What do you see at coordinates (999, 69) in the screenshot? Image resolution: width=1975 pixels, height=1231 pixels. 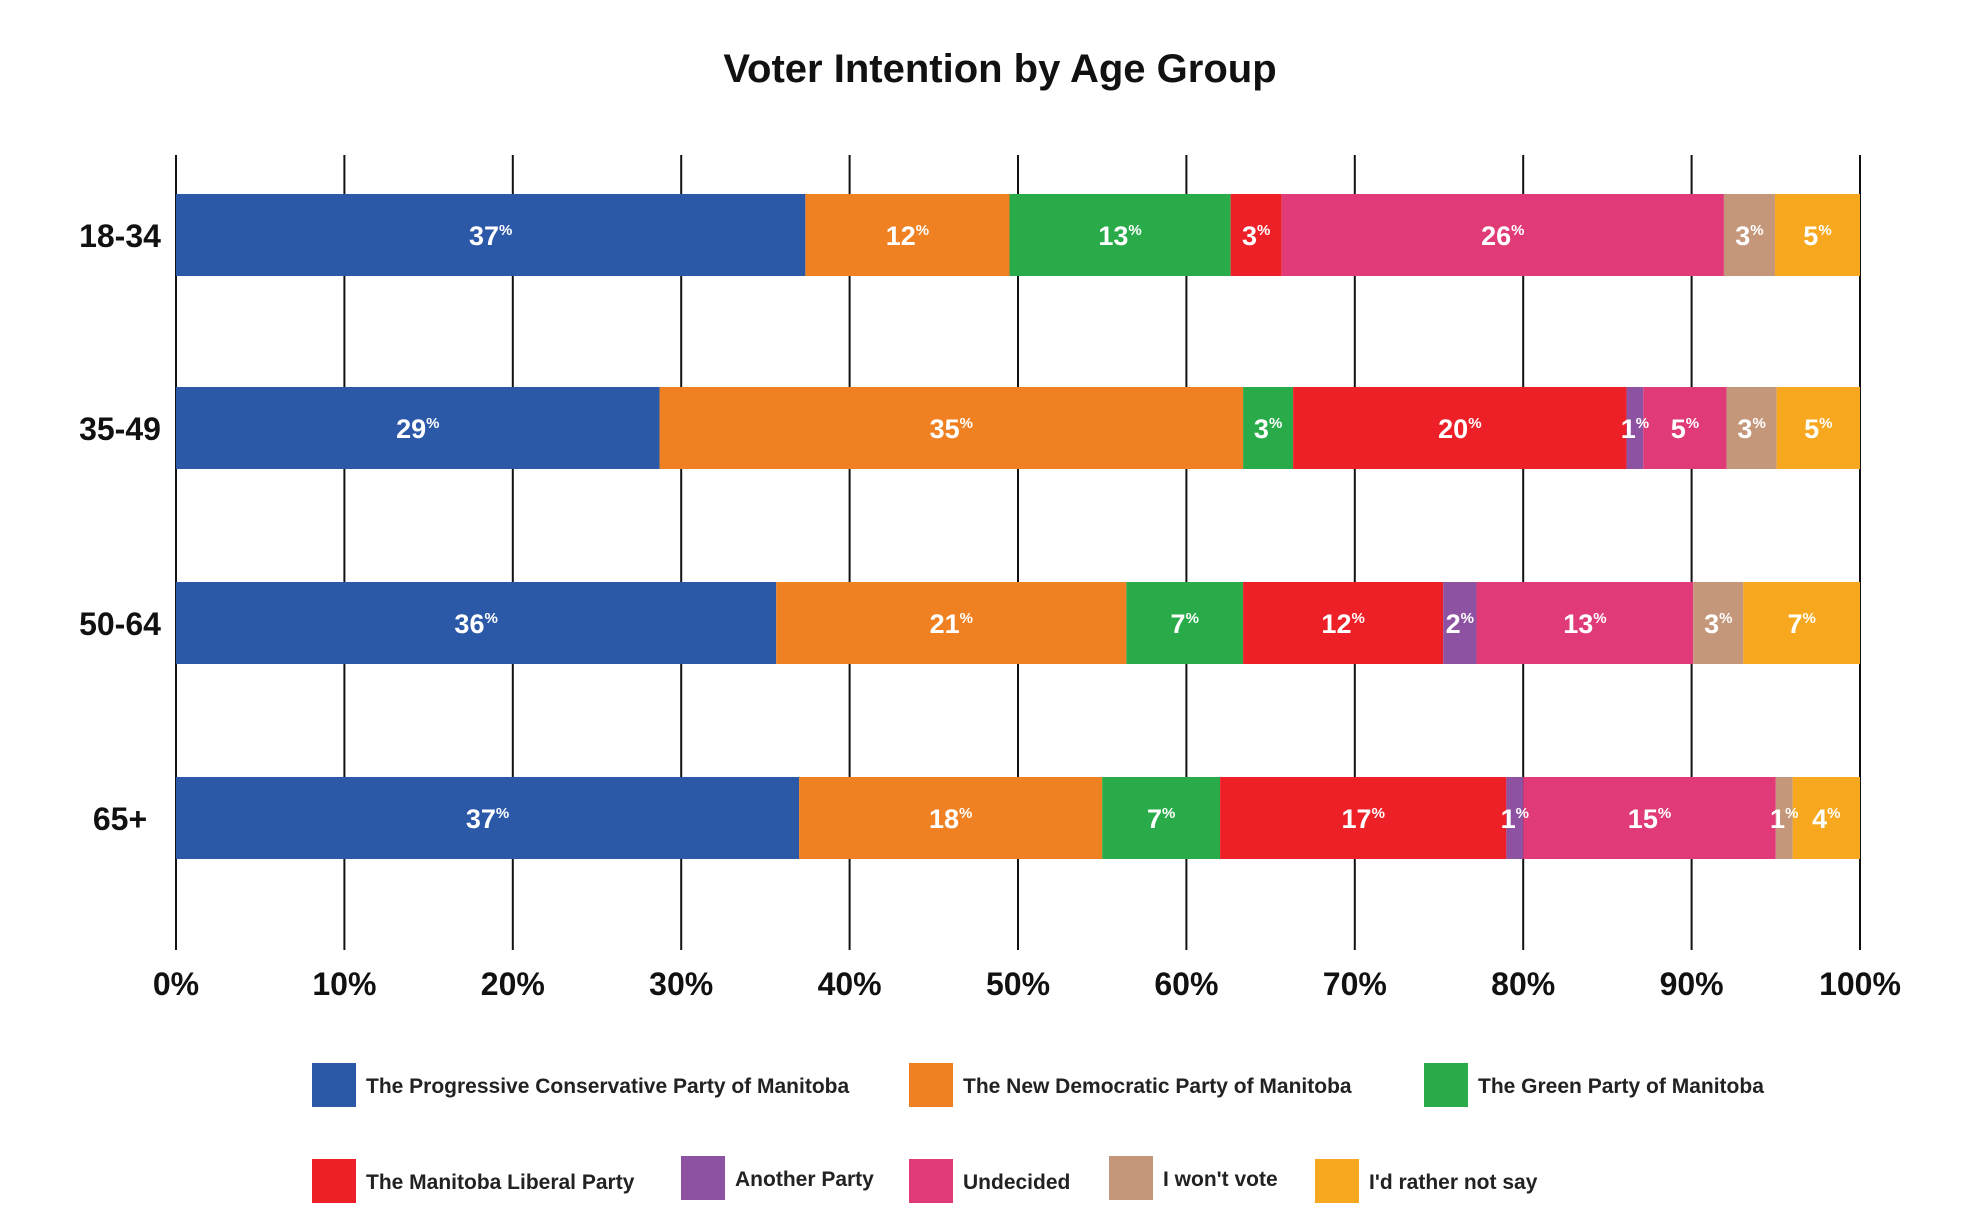 I see `chart-title: Voter Intention by Age Group` at bounding box center [999, 69].